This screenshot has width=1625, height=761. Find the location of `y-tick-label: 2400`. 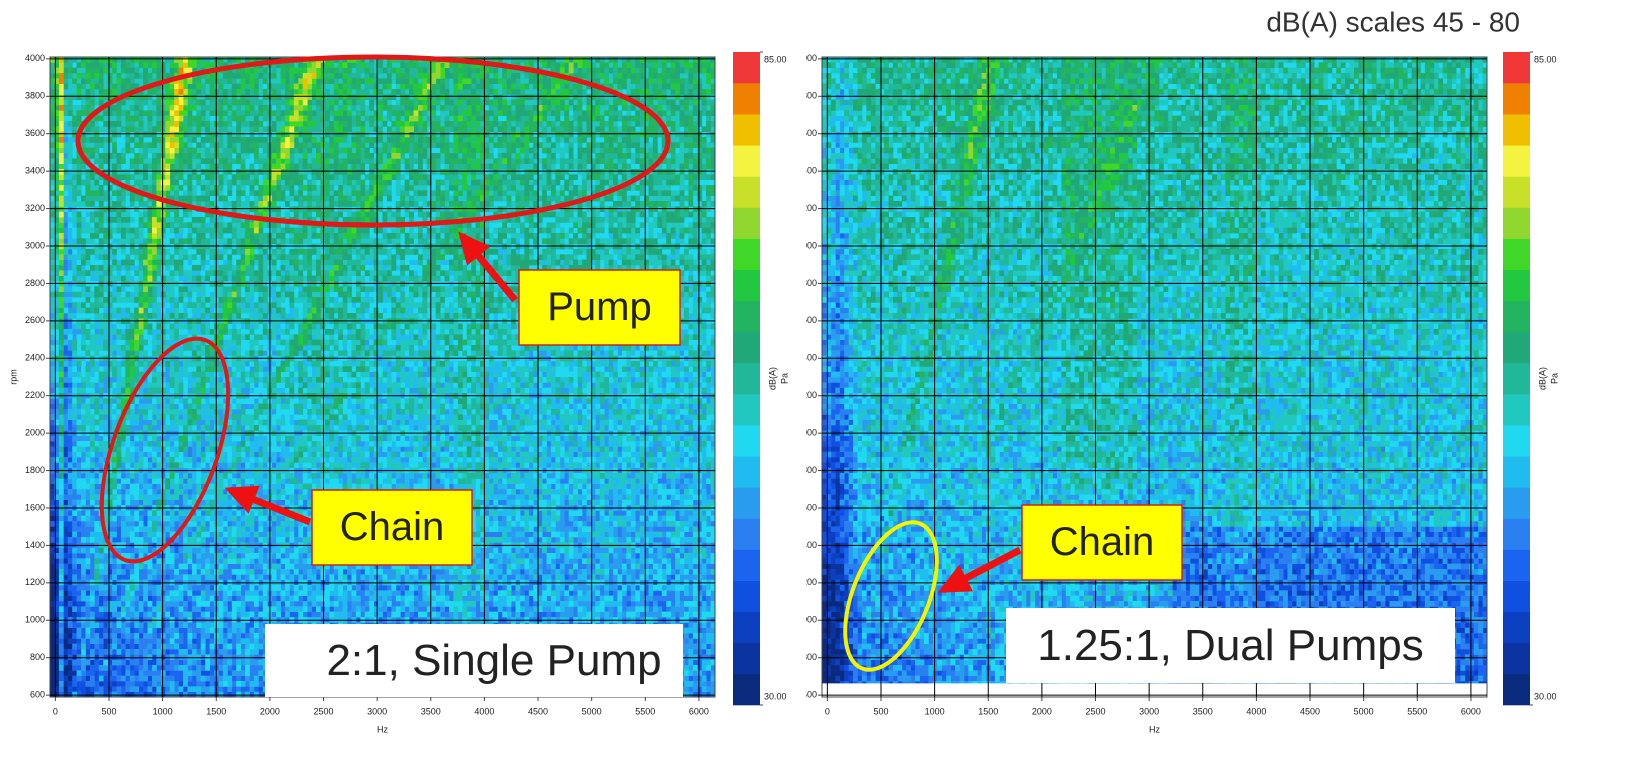

y-tick-label: 2400 is located at coordinates (807, 358).